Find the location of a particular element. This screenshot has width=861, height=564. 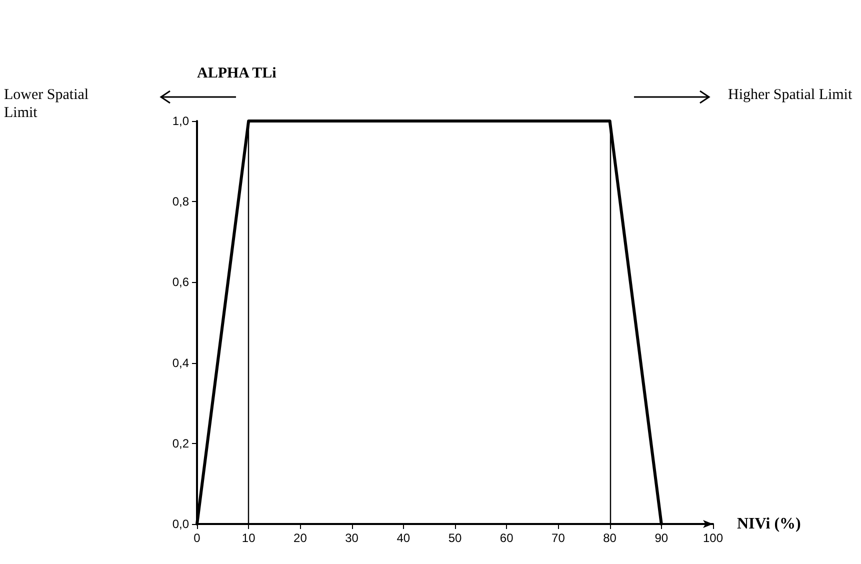

x-tick-label: 0 is located at coordinates (197, 538).